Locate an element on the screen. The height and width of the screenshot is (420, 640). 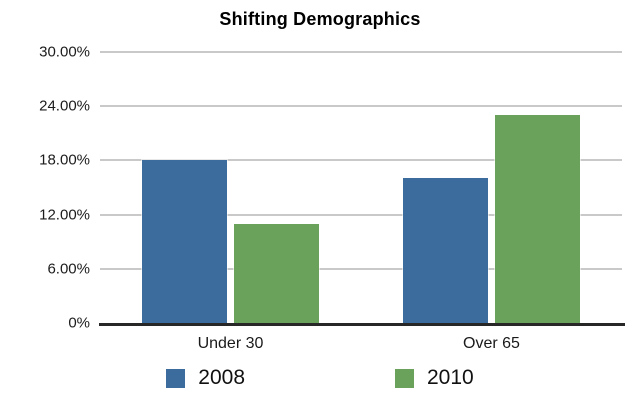
y-tick-label: 24.00% is located at coordinates (64, 106).